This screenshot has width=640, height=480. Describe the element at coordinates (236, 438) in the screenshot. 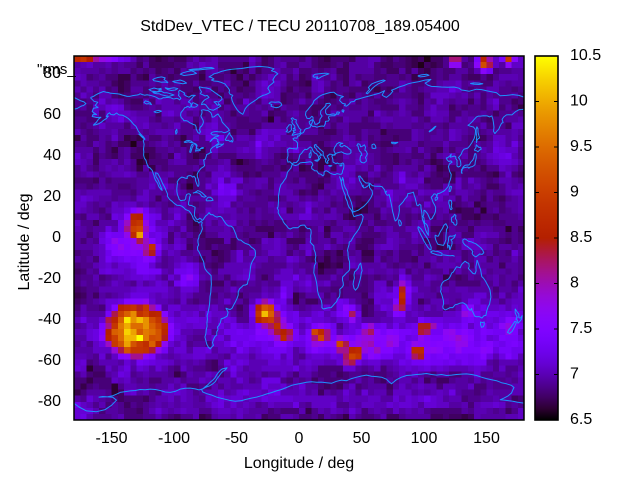

I see `svg-text: -50` at that location.